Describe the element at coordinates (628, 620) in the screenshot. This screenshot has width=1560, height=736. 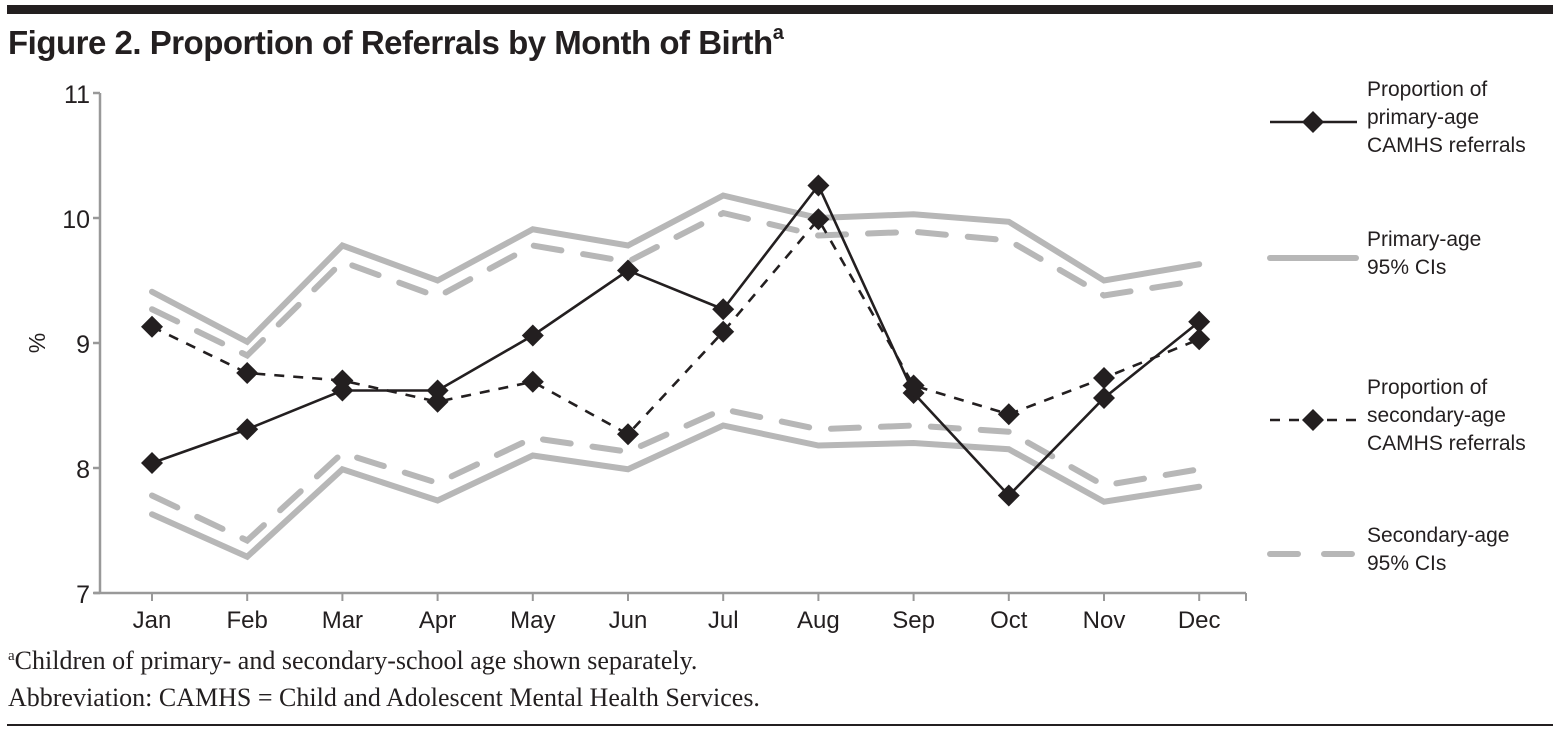
I see `x-tick-label: Jun` at that location.